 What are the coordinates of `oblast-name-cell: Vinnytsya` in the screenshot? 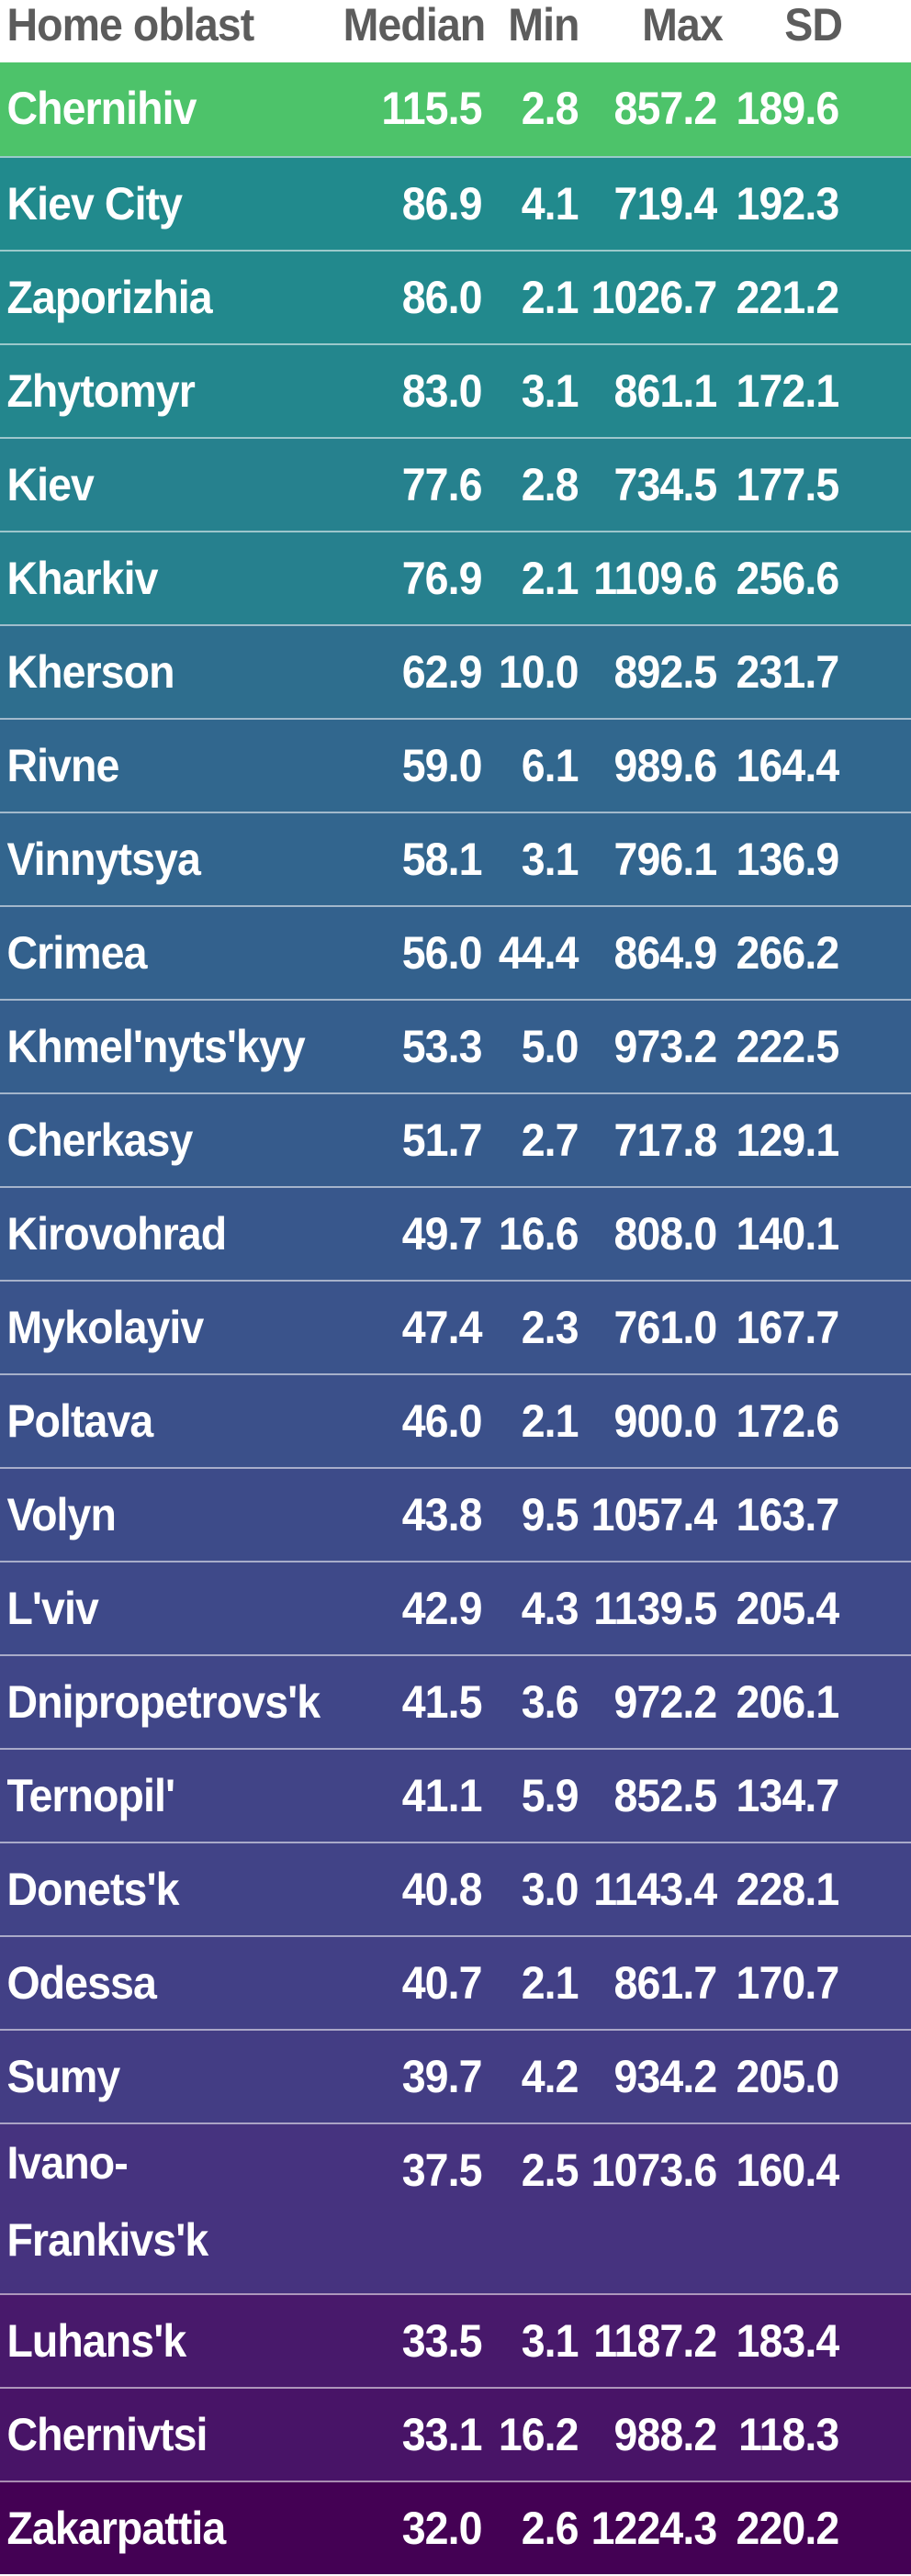 It's located at (103, 859).